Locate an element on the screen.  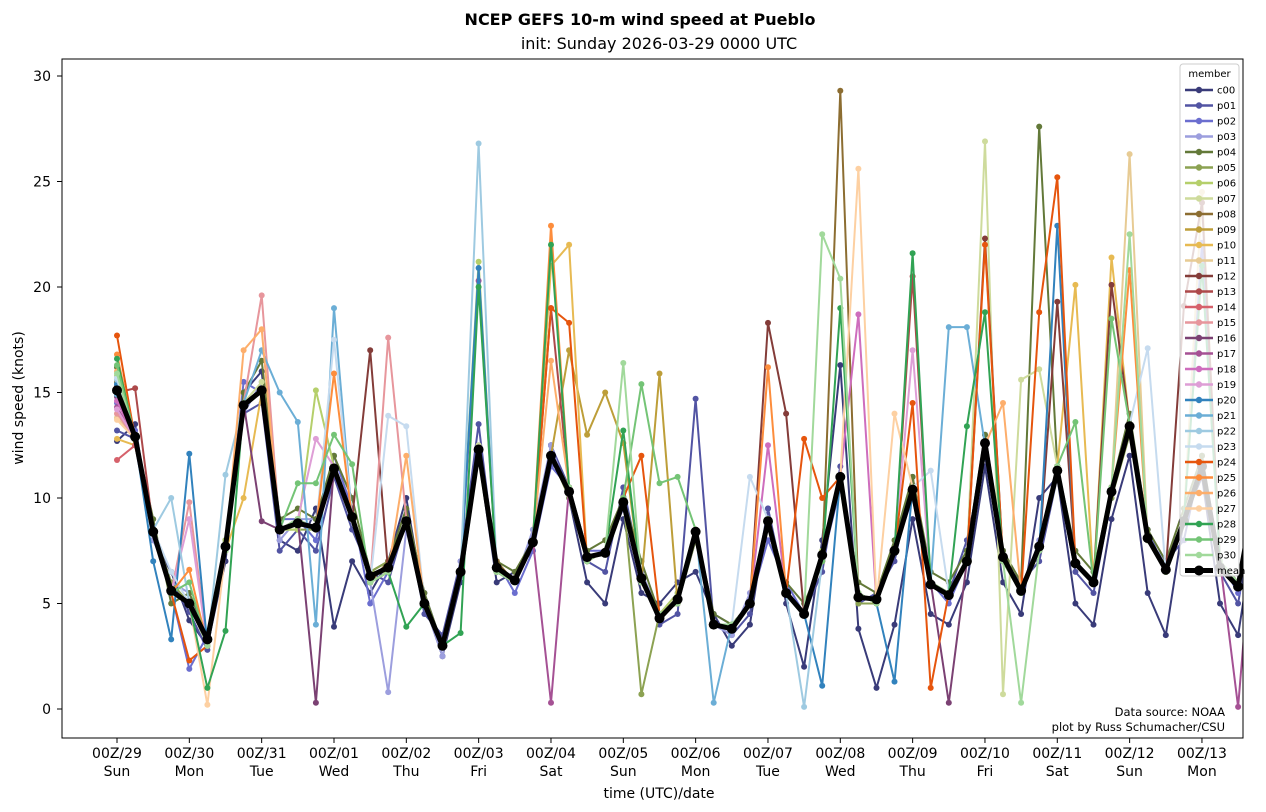
x-tick-label: 00Z/13 is located at coordinates (1202, 754).